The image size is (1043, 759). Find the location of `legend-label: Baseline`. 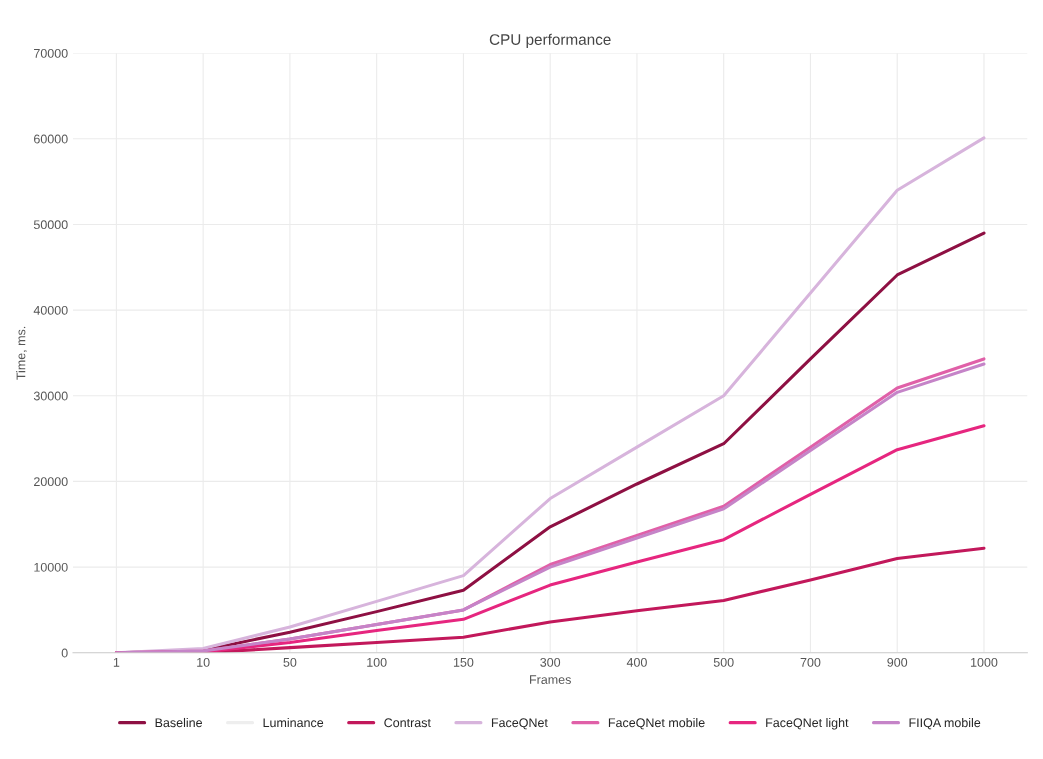

legend-label: Baseline is located at coordinates (178, 722).